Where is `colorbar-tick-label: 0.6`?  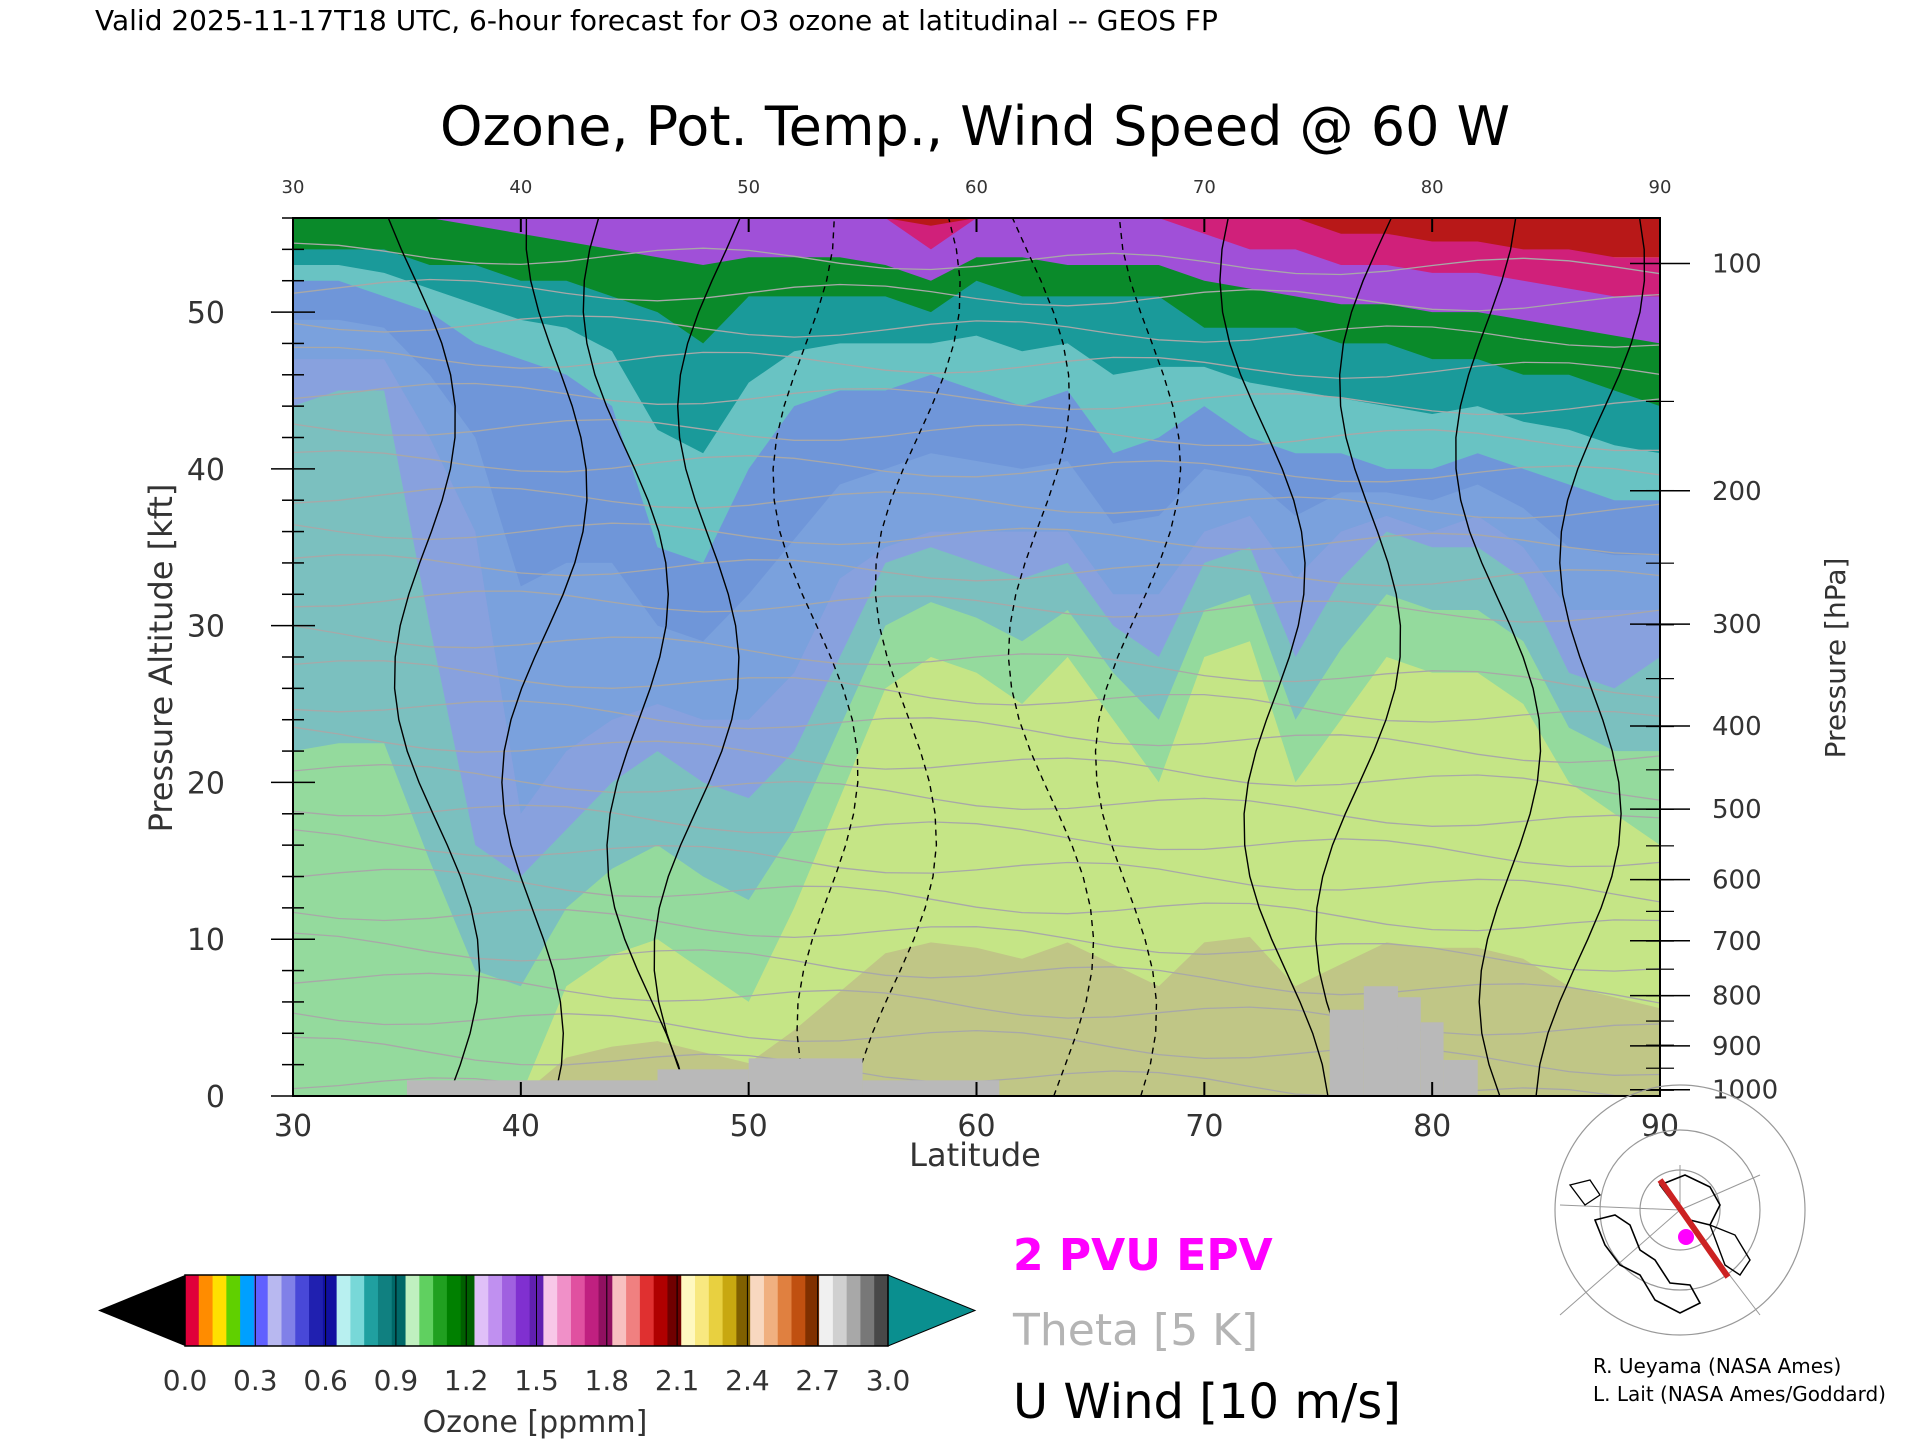
colorbar-tick-label: 0.6 is located at coordinates (325, 1380).